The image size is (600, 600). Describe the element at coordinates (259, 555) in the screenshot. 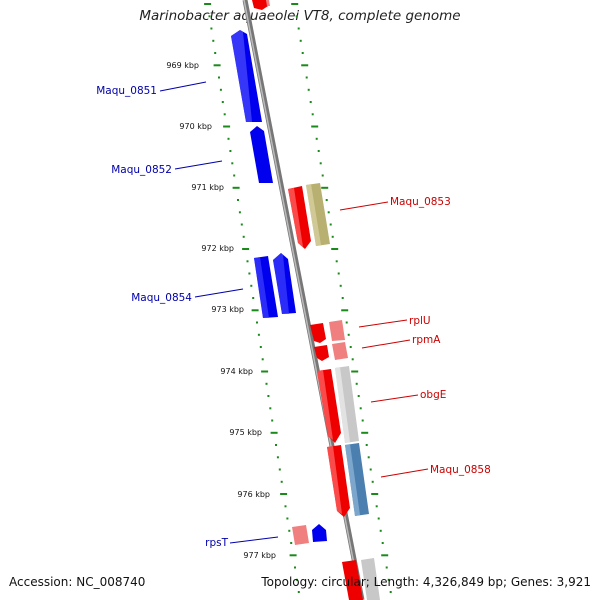

I see `scale-label-977: 977 kbp` at that location.